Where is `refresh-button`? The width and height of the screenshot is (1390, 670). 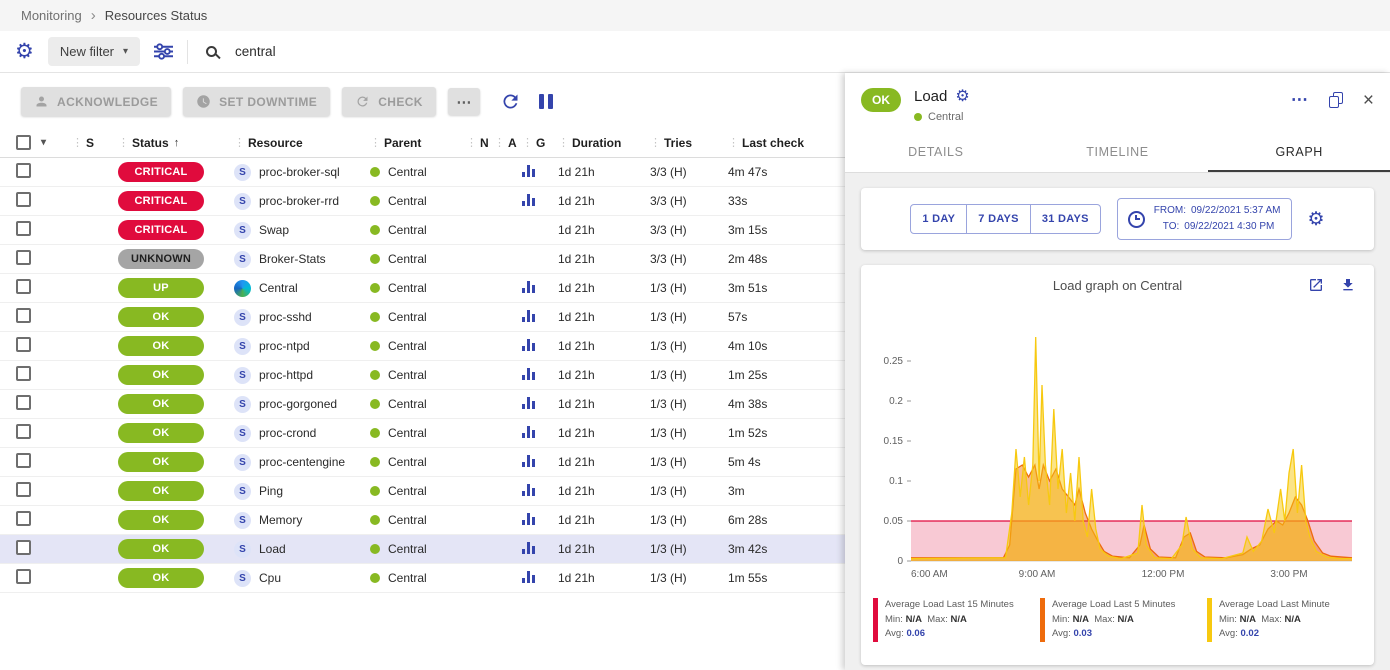
refresh-button is located at coordinates (510, 101).